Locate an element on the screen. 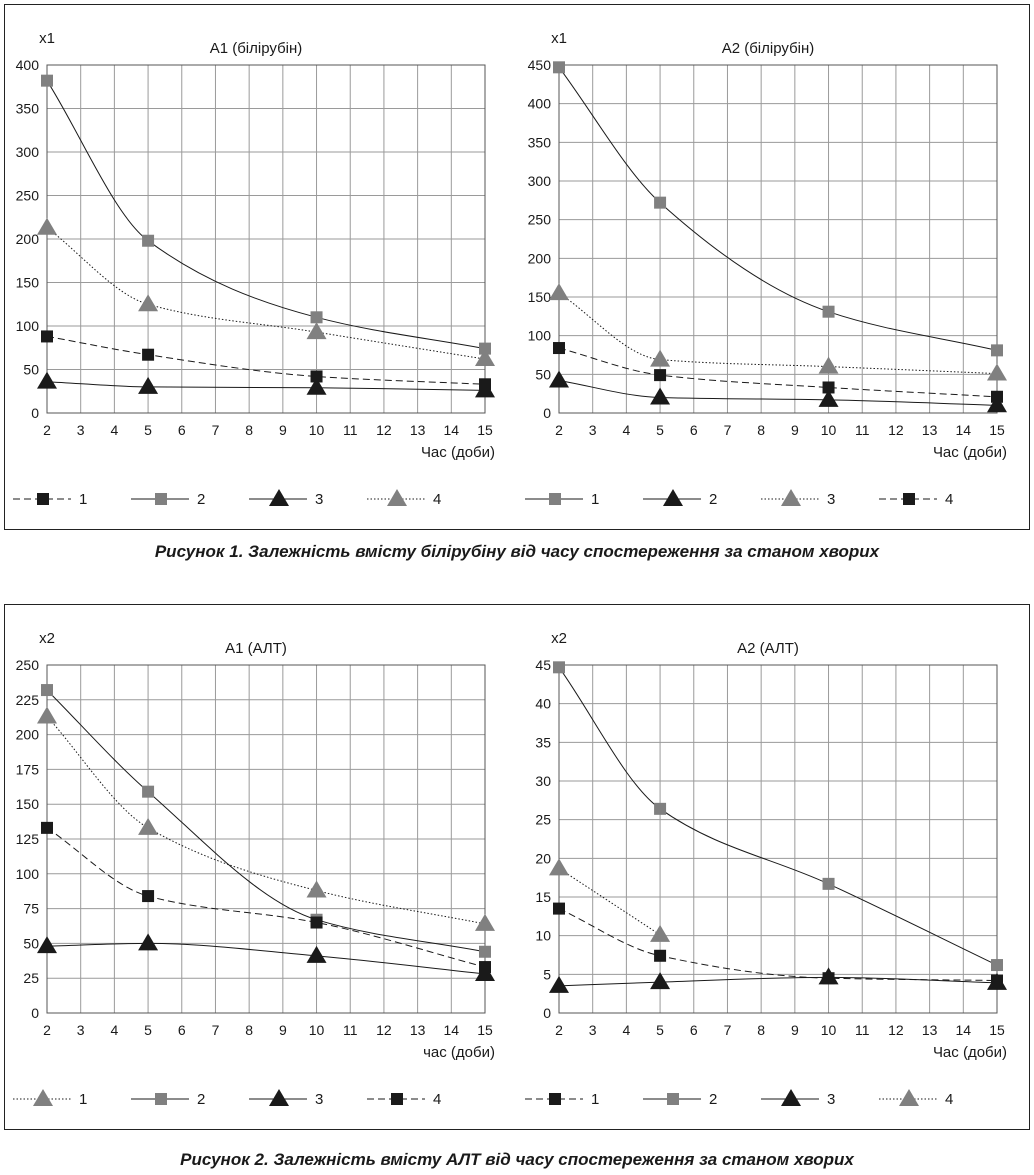  legend-label: 4 is located at coordinates (949, 1099).